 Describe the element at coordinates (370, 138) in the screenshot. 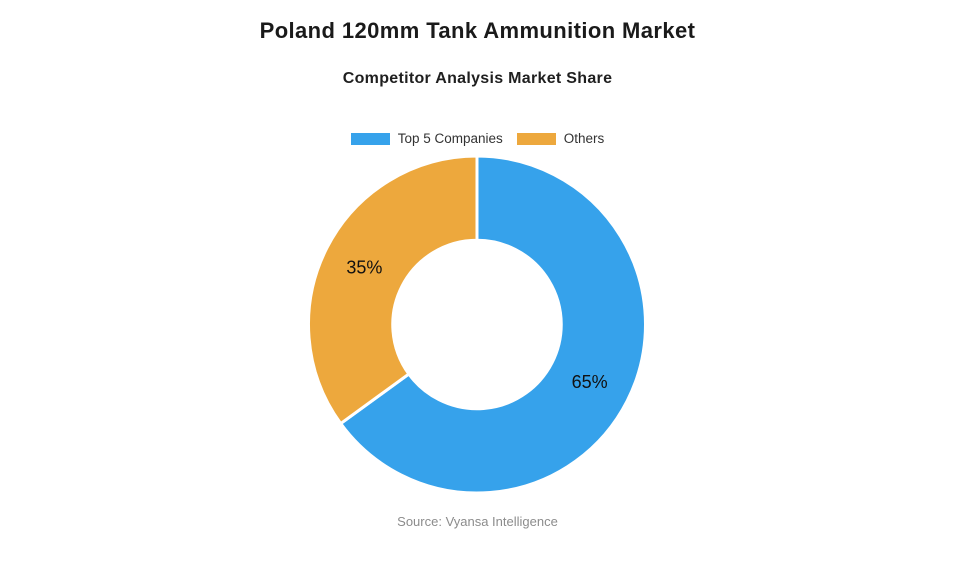

I see `legend-swatch-top-5-companies` at that location.